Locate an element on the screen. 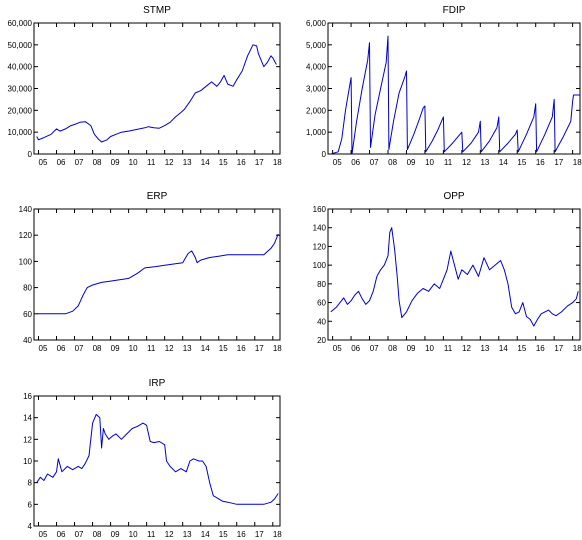  erp-x-tick-label: 17 is located at coordinates (259, 348).